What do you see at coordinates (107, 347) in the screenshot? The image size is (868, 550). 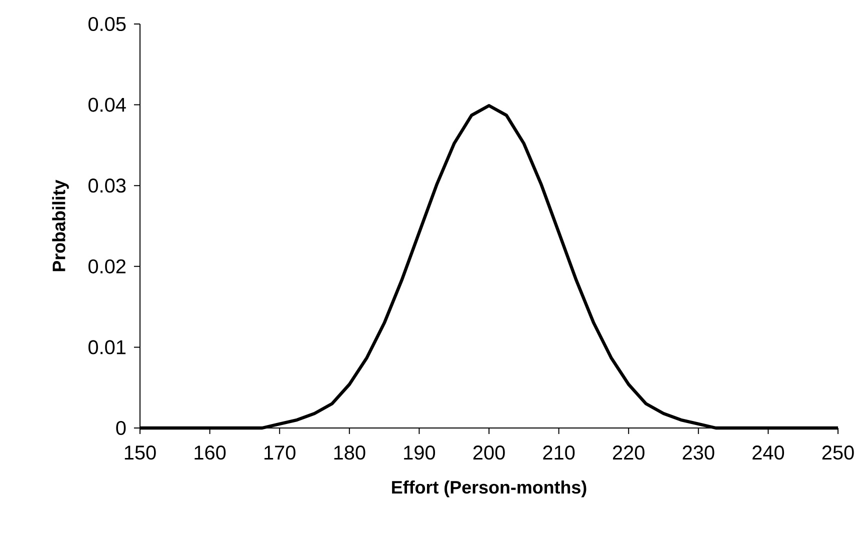 I see `y-tick-label: 0.01` at bounding box center [107, 347].